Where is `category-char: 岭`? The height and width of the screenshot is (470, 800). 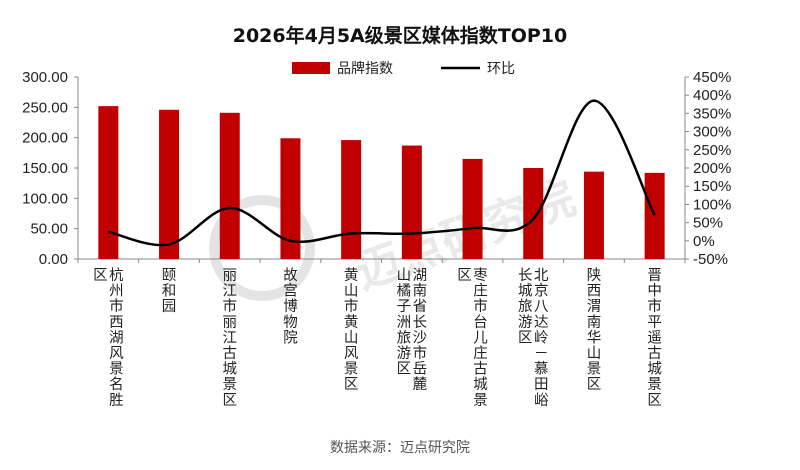 category-char: 岭 is located at coordinates (541, 337).